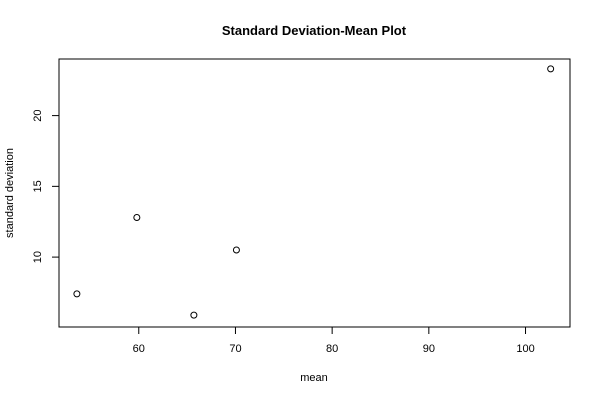 This screenshot has width=599, height=400. What do you see at coordinates (10, 193) in the screenshot?
I see `y-axis-label: standard deviation` at bounding box center [10, 193].